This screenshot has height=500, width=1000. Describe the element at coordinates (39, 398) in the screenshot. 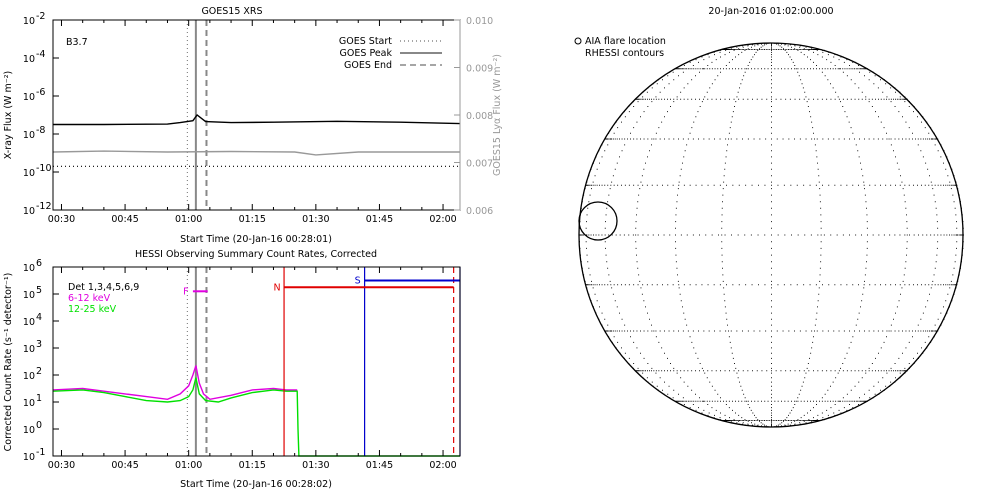

I see `y-tick-exponent: 1` at that location.